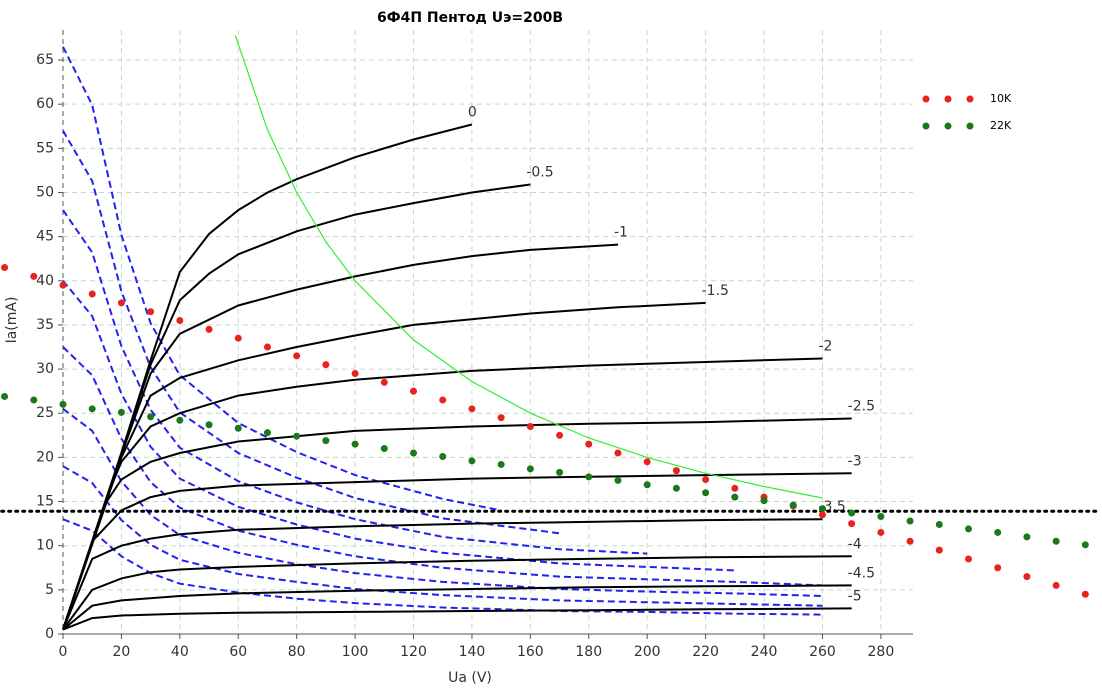 The image size is (1102, 693). Describe the element at coordinates (705, 652) in the screenshot. I see `x-tick-label: 220` at that location.